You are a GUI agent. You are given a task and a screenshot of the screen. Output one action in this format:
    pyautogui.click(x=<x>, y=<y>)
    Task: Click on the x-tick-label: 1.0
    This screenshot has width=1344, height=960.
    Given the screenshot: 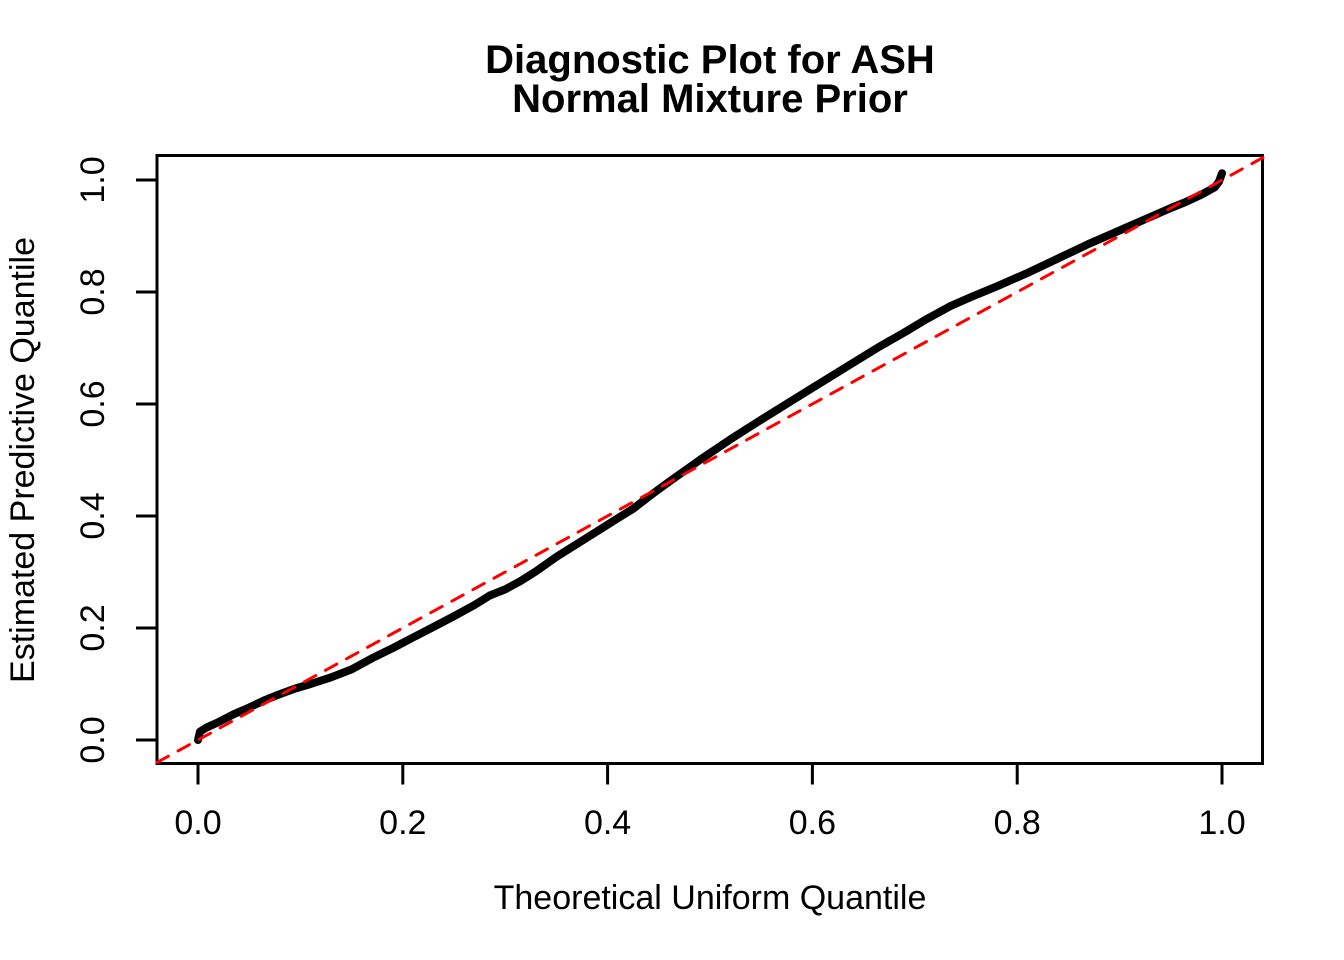 What is the action you would take?
    pyautogui.click(x=1221, y=823)
    